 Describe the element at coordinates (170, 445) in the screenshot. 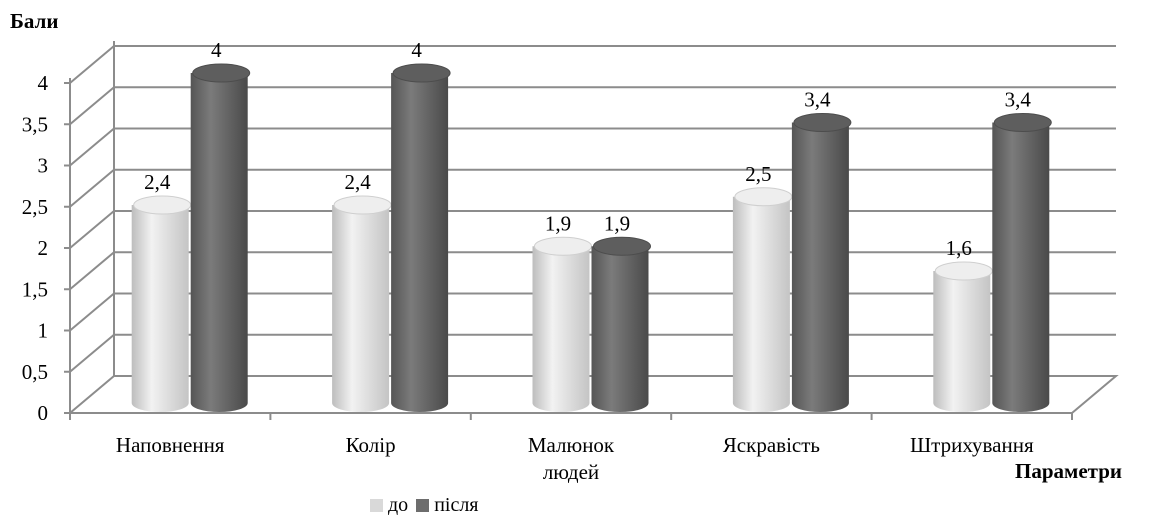

I see `x-category-label: Наповнення` at that location.